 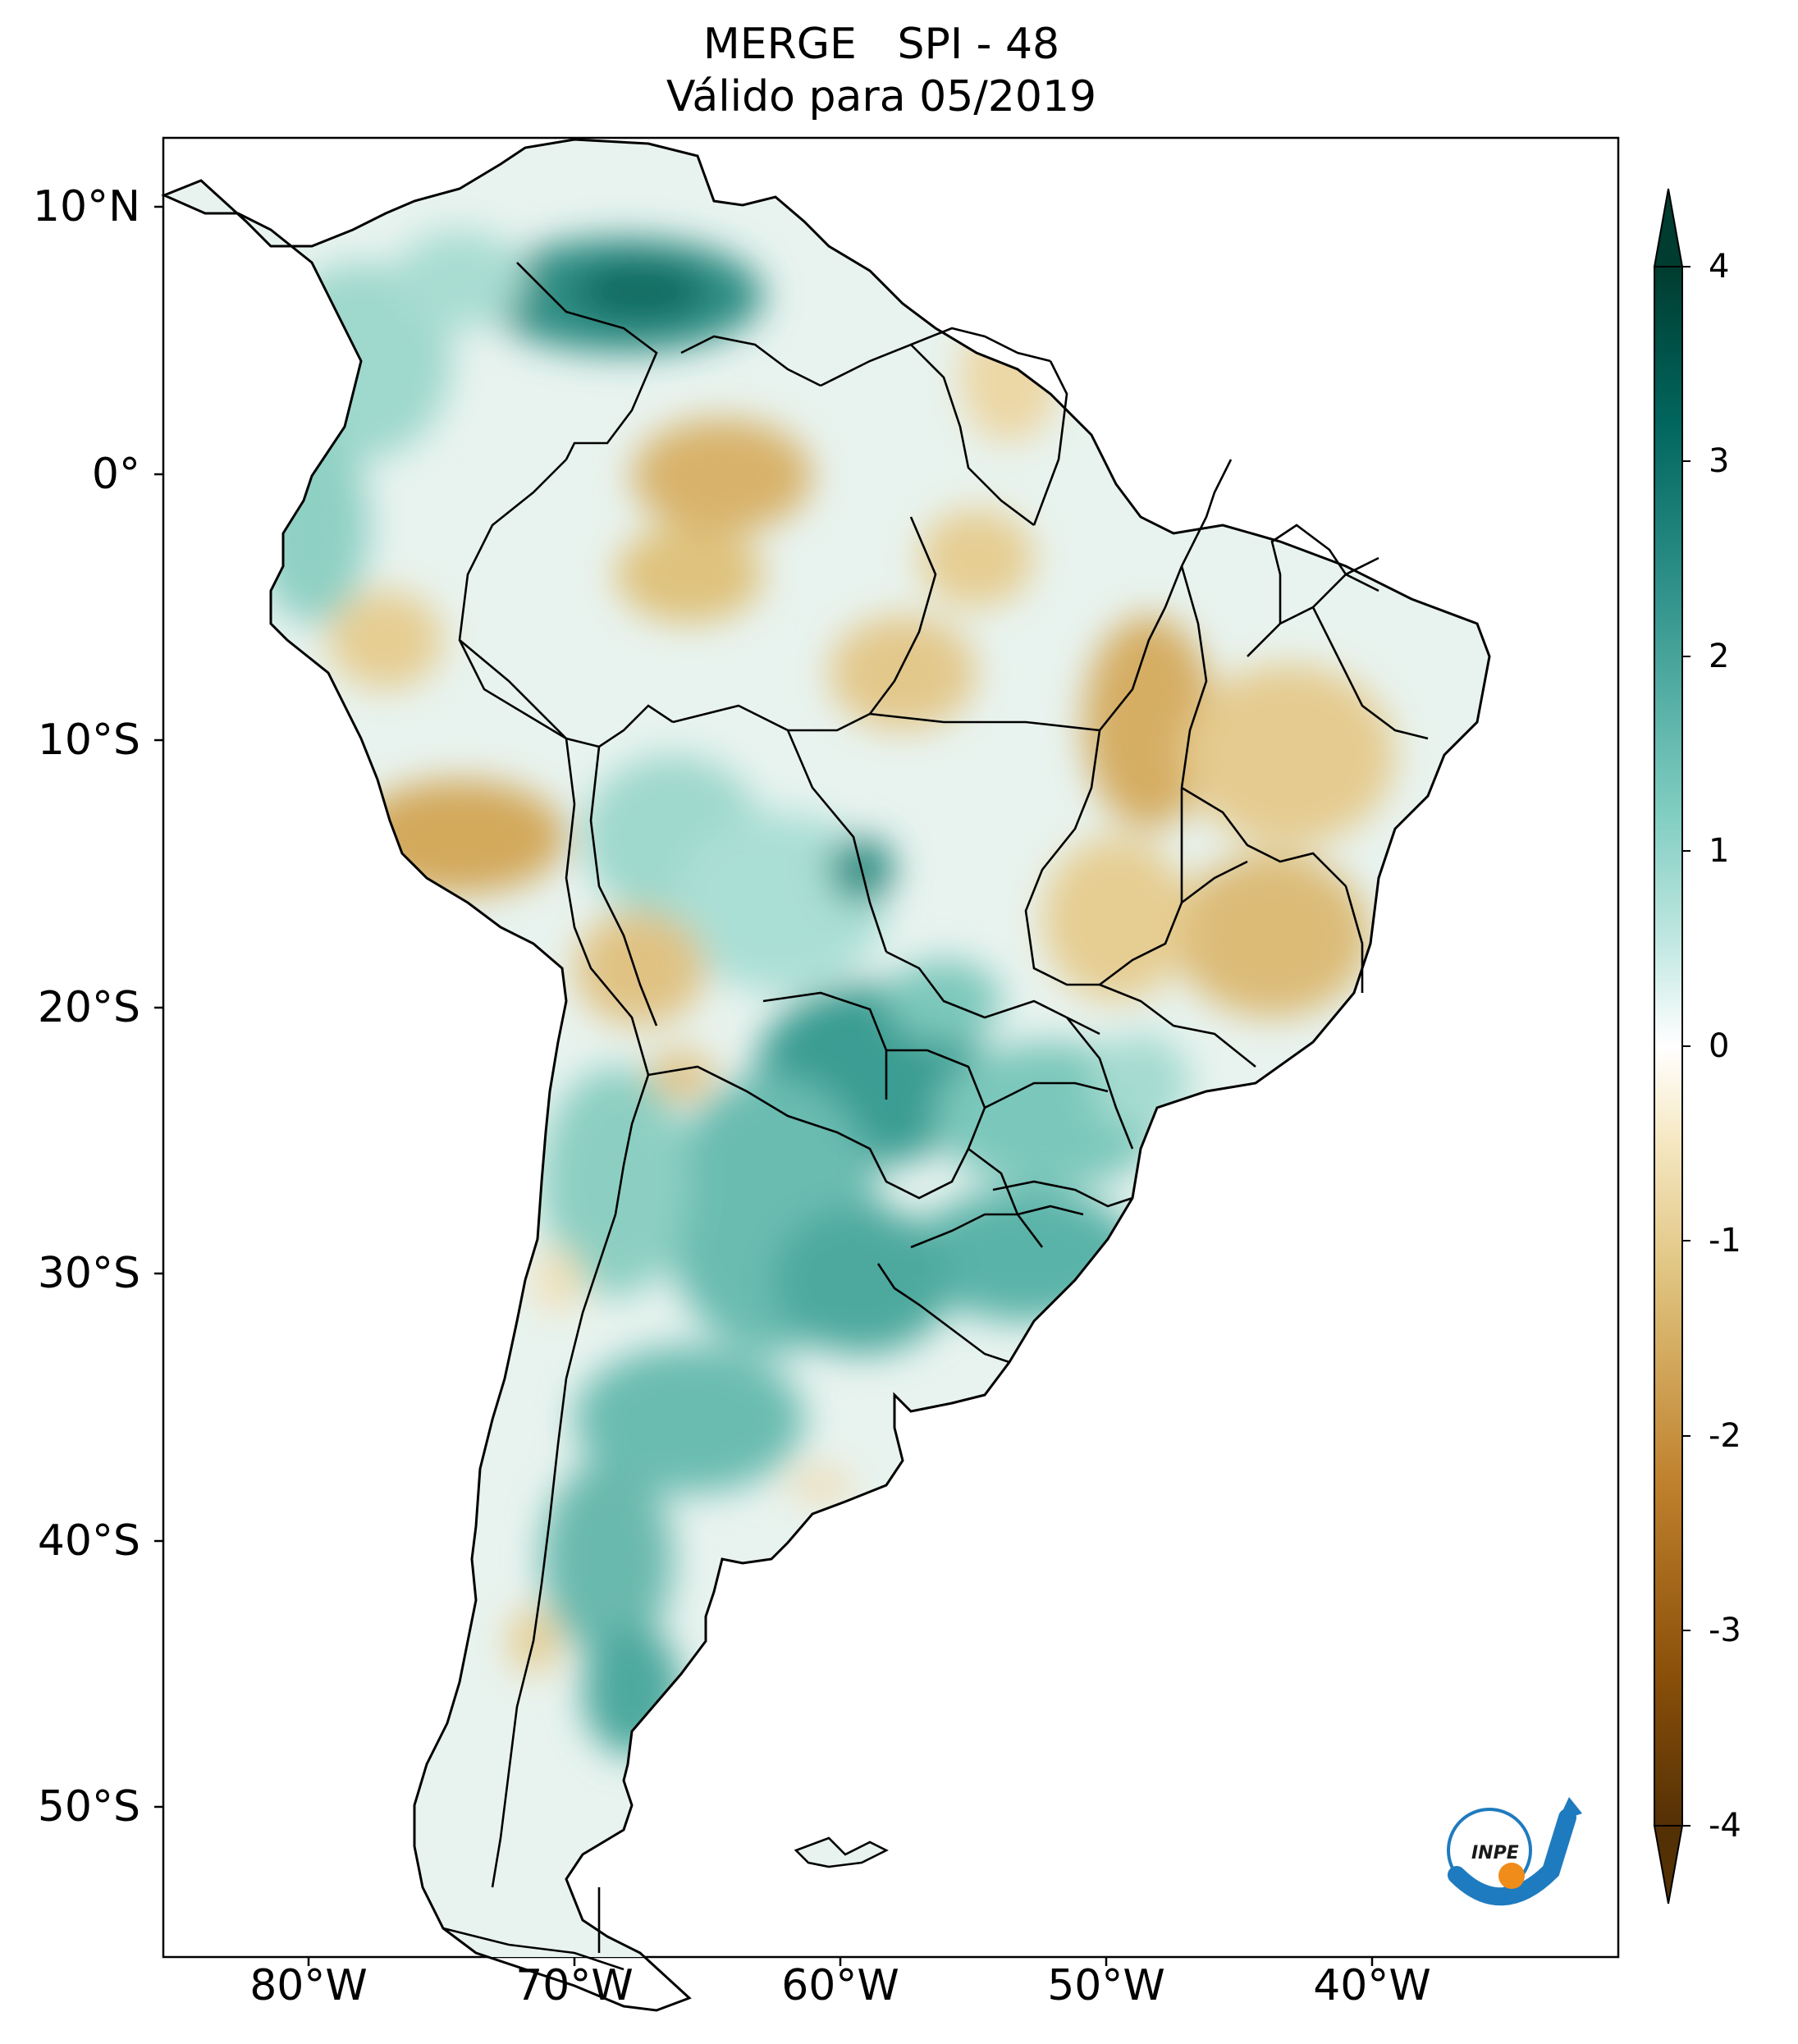 I want to click on colorbar-label-neg2: -2, so click(x=1725, y=1436).